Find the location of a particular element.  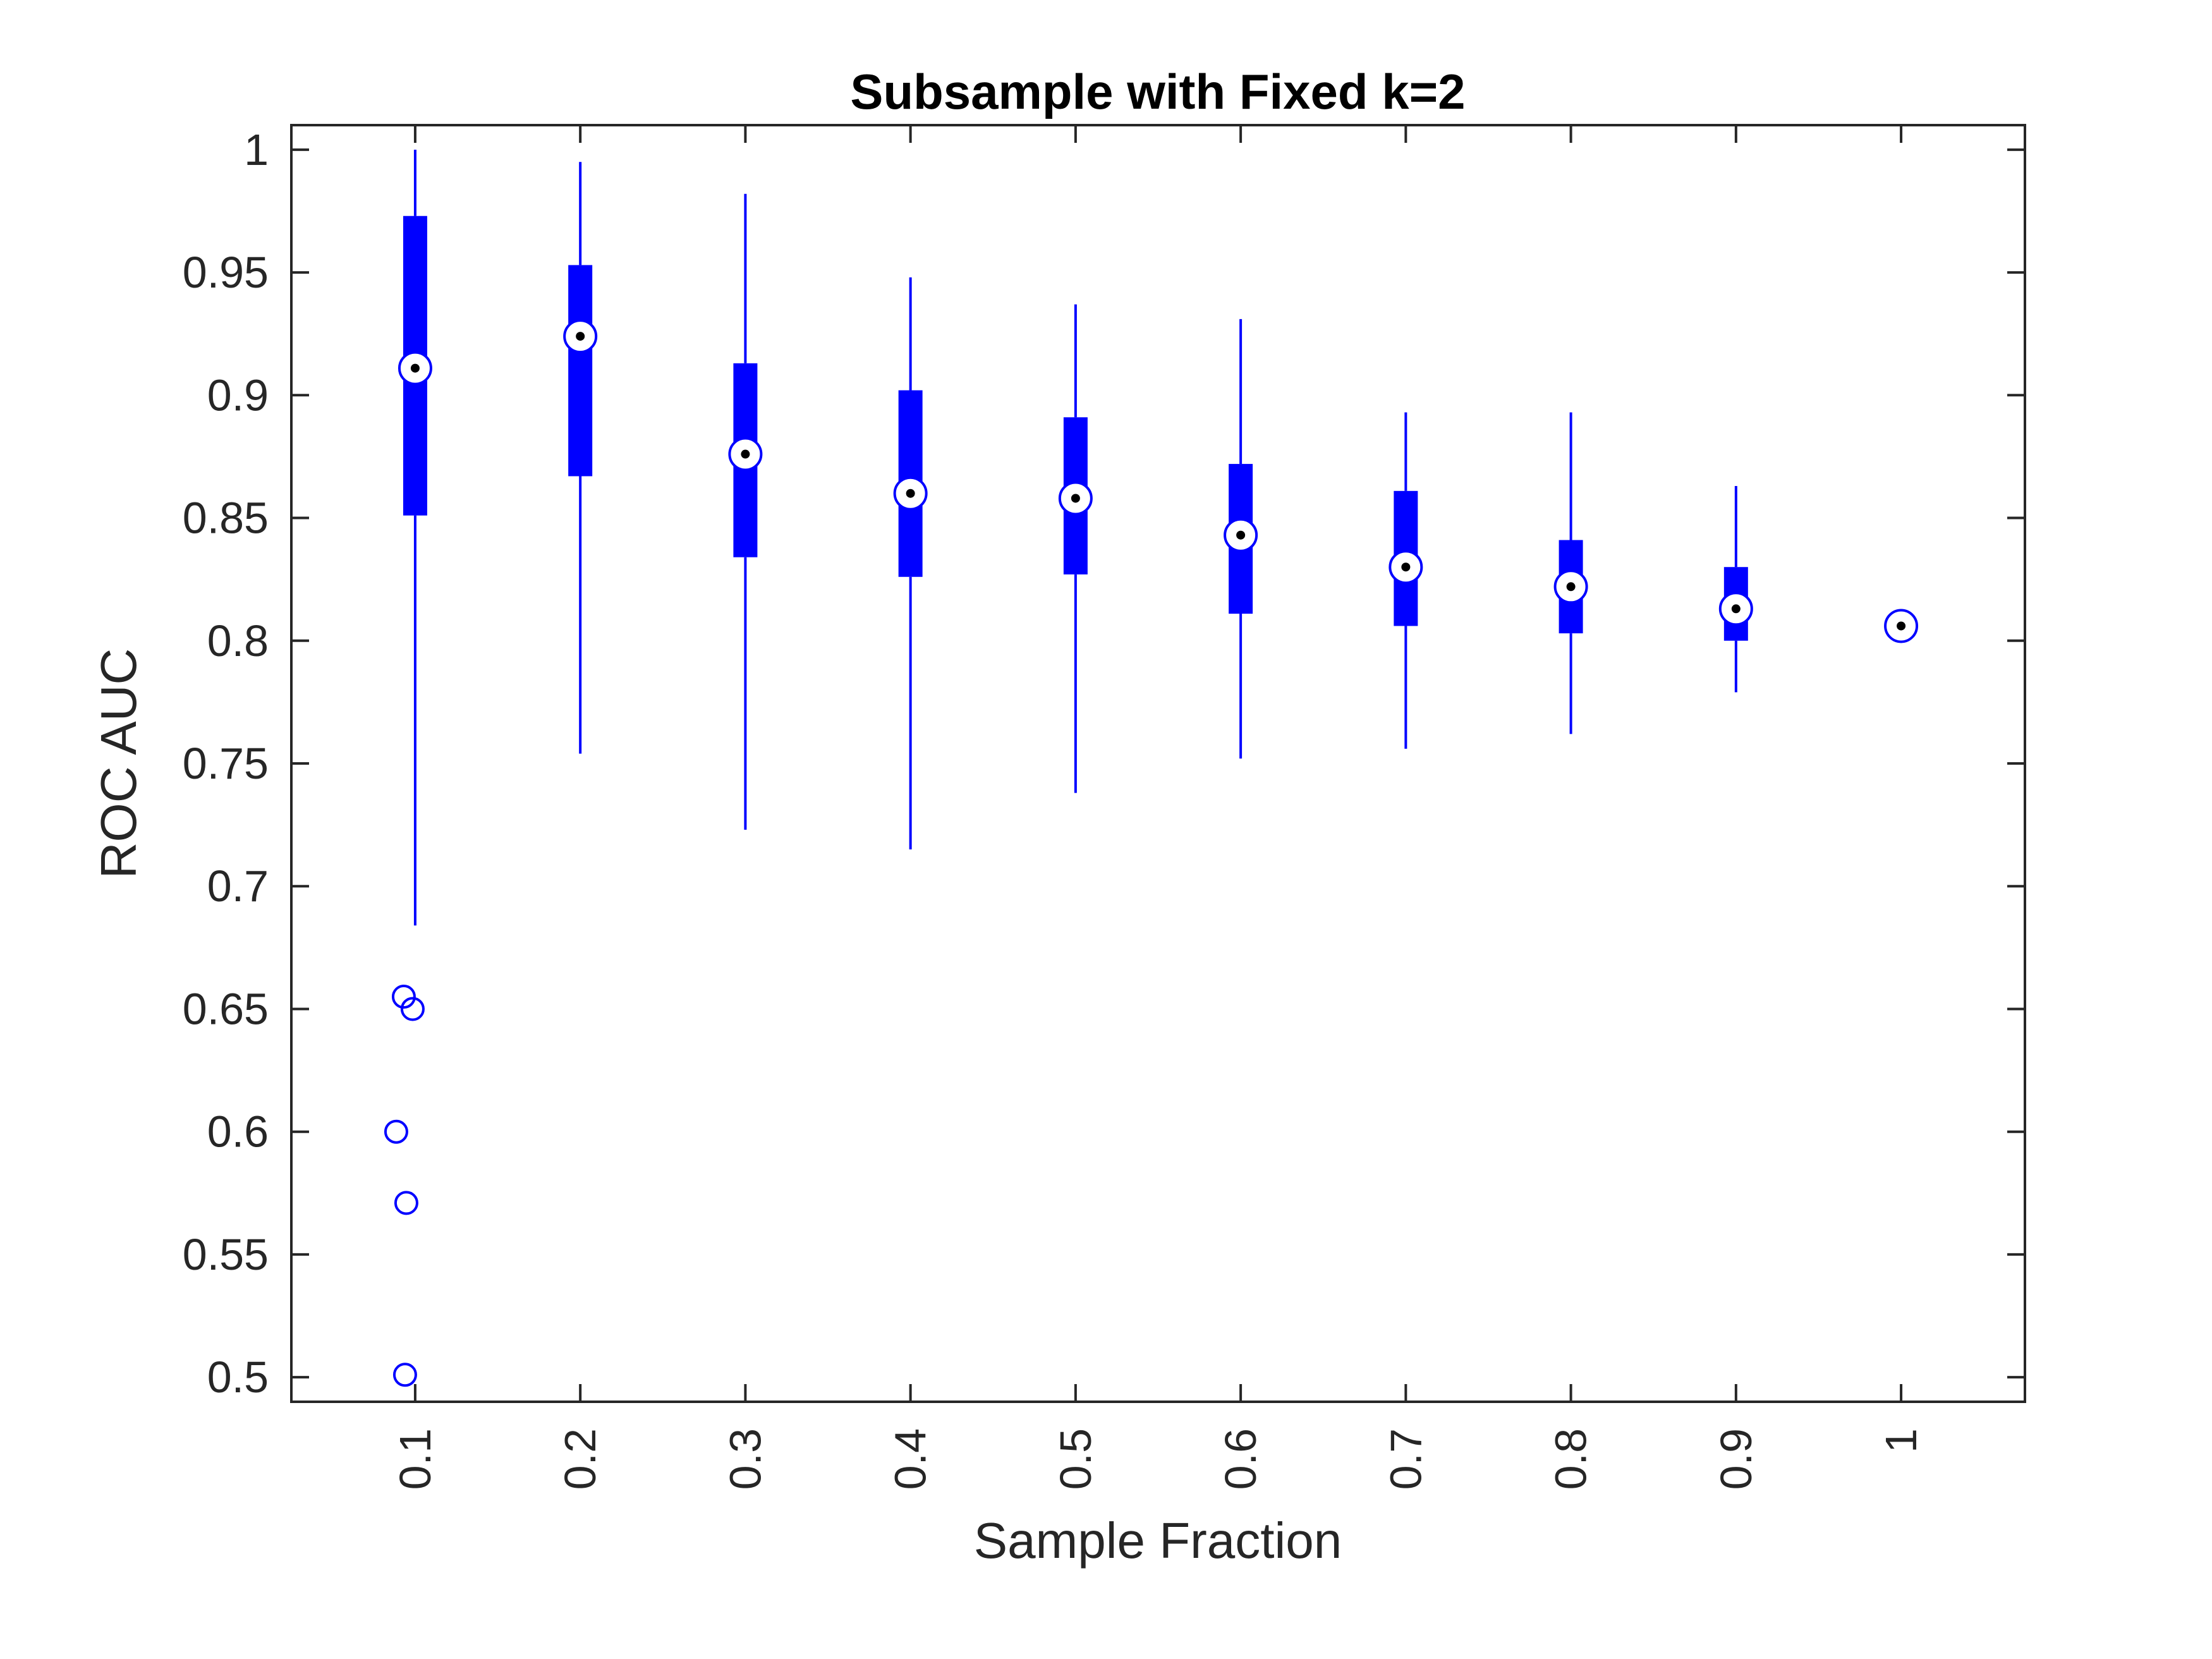

y-tick-label: 0.9 is located at coordinates (238, 395).